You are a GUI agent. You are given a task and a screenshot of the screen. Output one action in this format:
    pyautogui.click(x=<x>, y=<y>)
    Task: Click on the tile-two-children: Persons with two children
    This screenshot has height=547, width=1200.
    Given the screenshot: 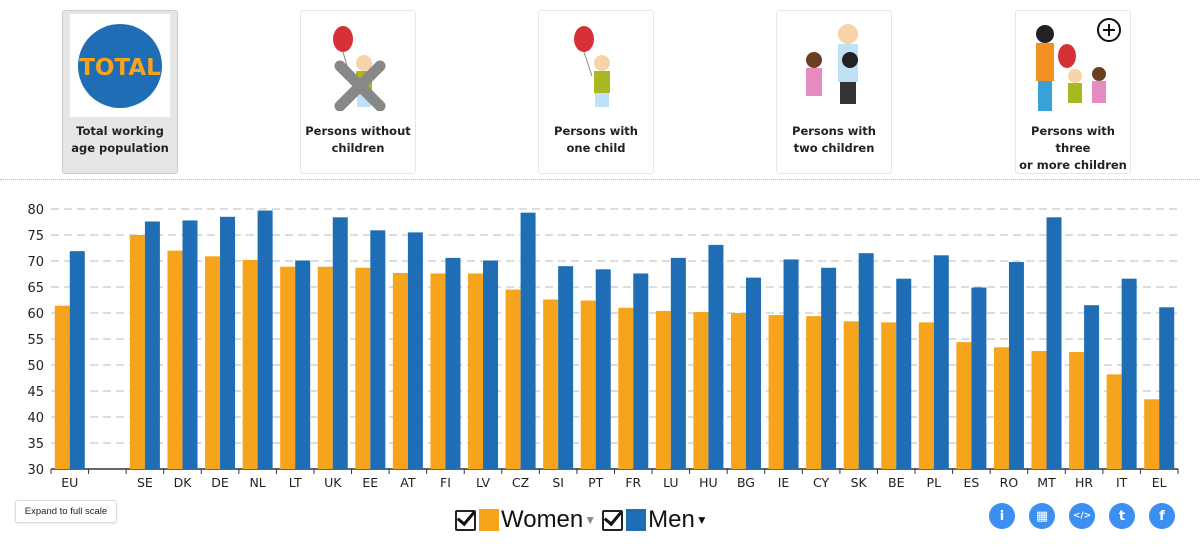 What is the action you would take?
    pyautogui.click(x=834, y=92)
    